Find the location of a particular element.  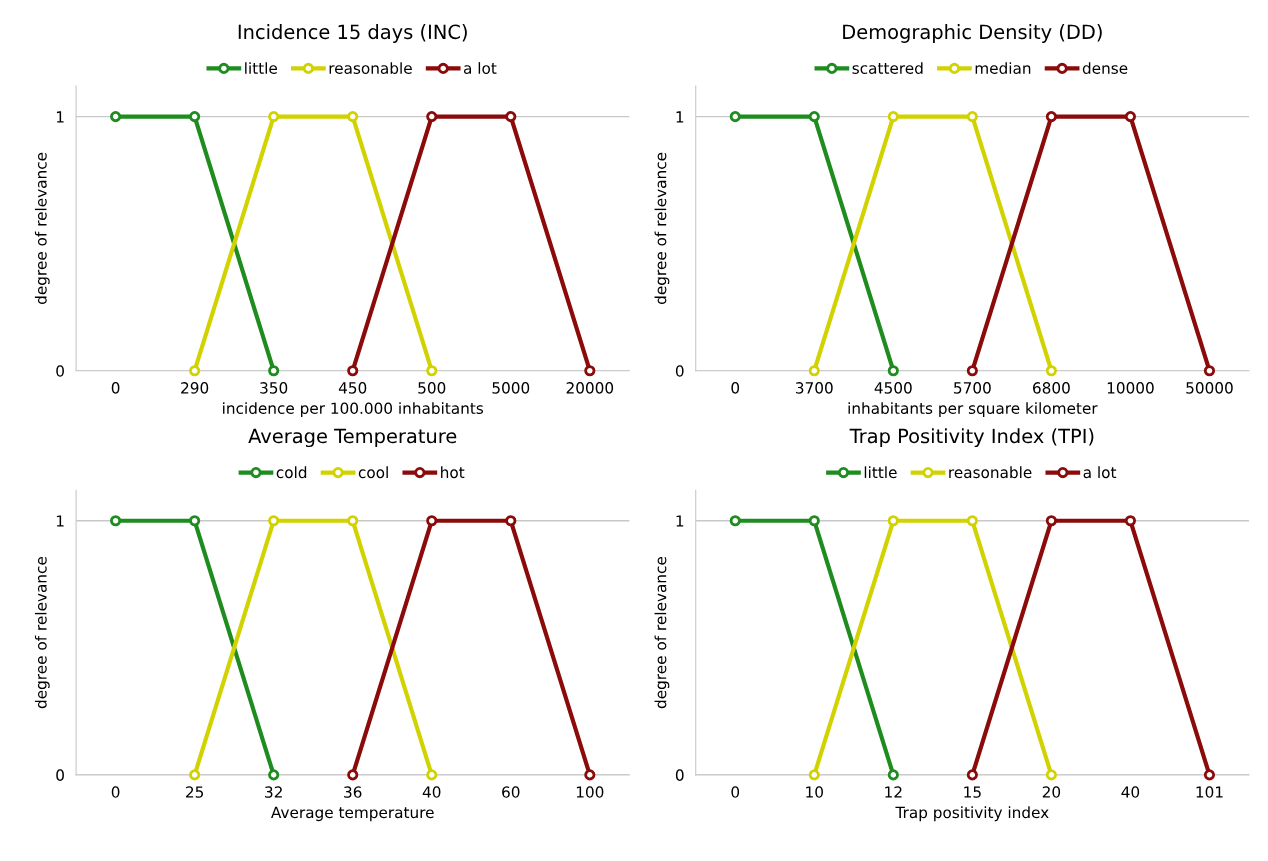

chart-title: Average Temperature is located at coordinates (352, 438).